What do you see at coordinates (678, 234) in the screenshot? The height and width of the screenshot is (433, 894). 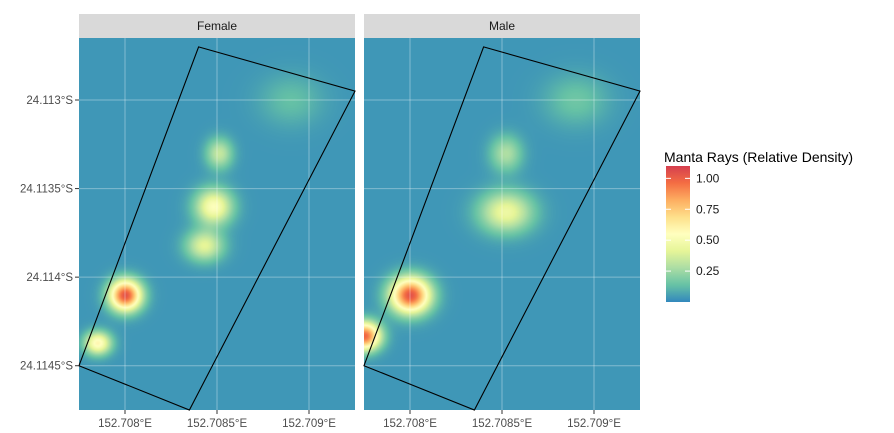 I see `legend-colorbar` at bounding box center [678, 234].